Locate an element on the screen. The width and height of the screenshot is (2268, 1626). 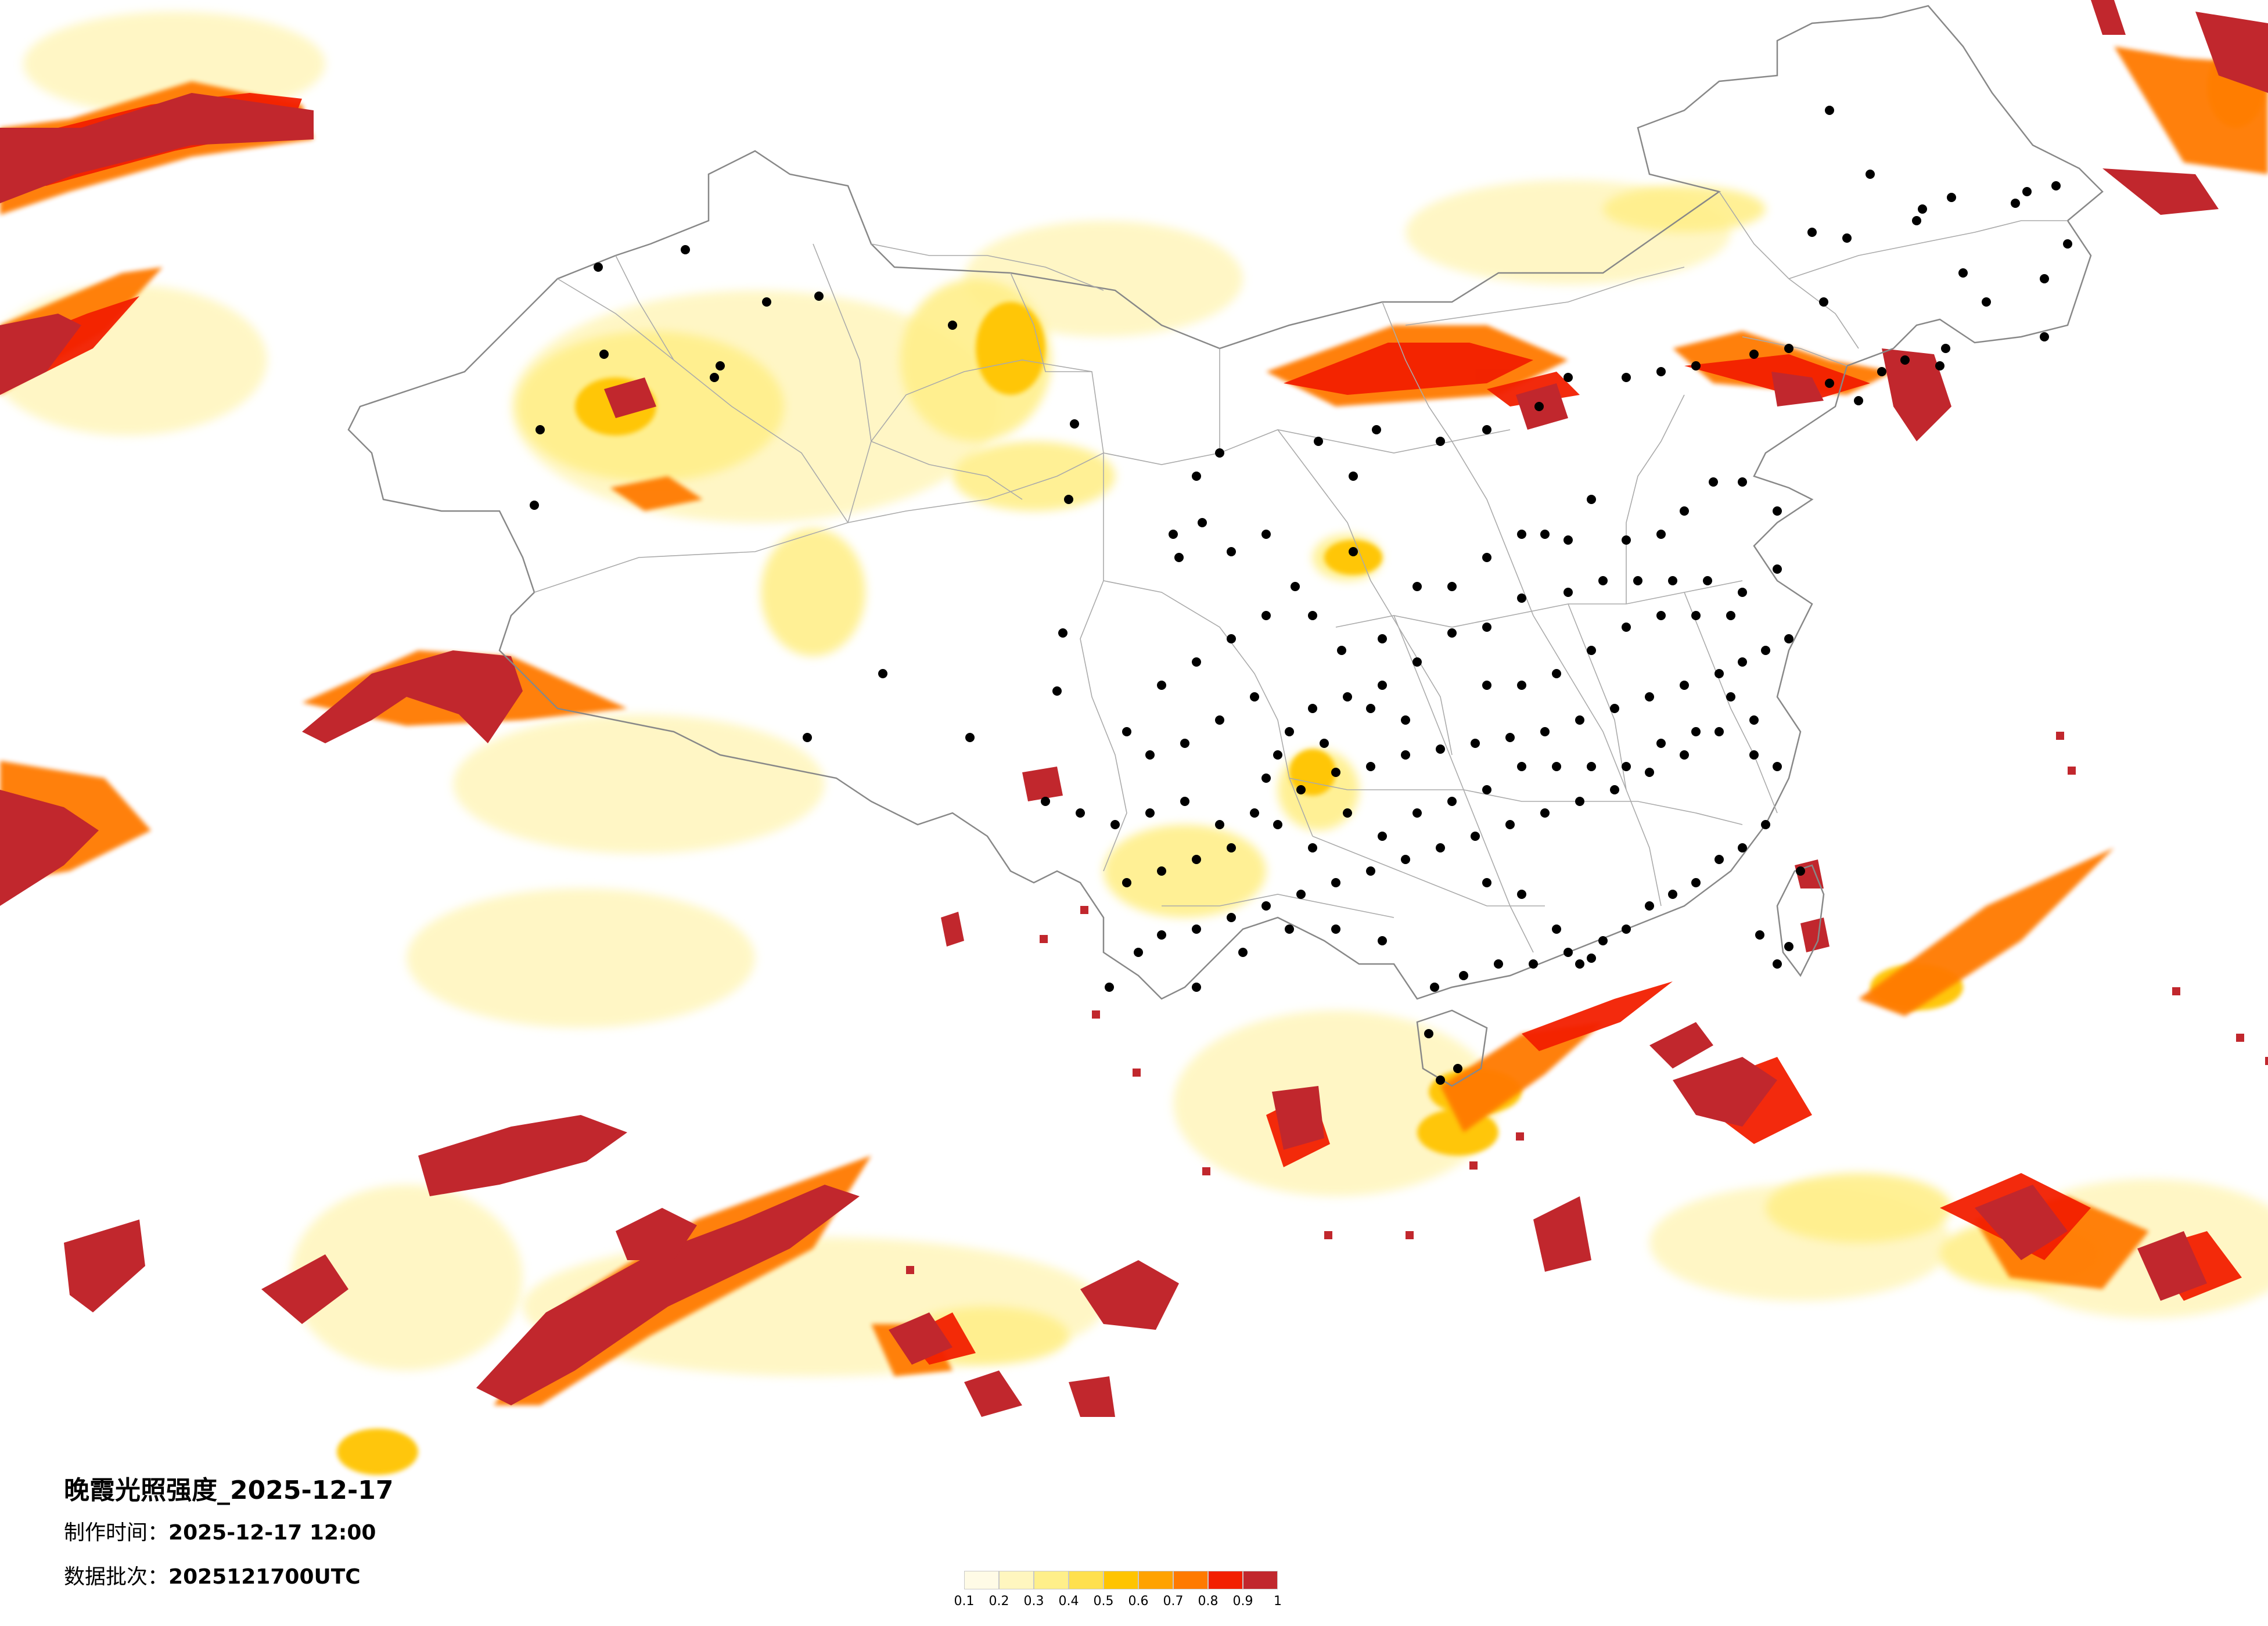
legend-color-bar is located at coordinates (1144, 1580).